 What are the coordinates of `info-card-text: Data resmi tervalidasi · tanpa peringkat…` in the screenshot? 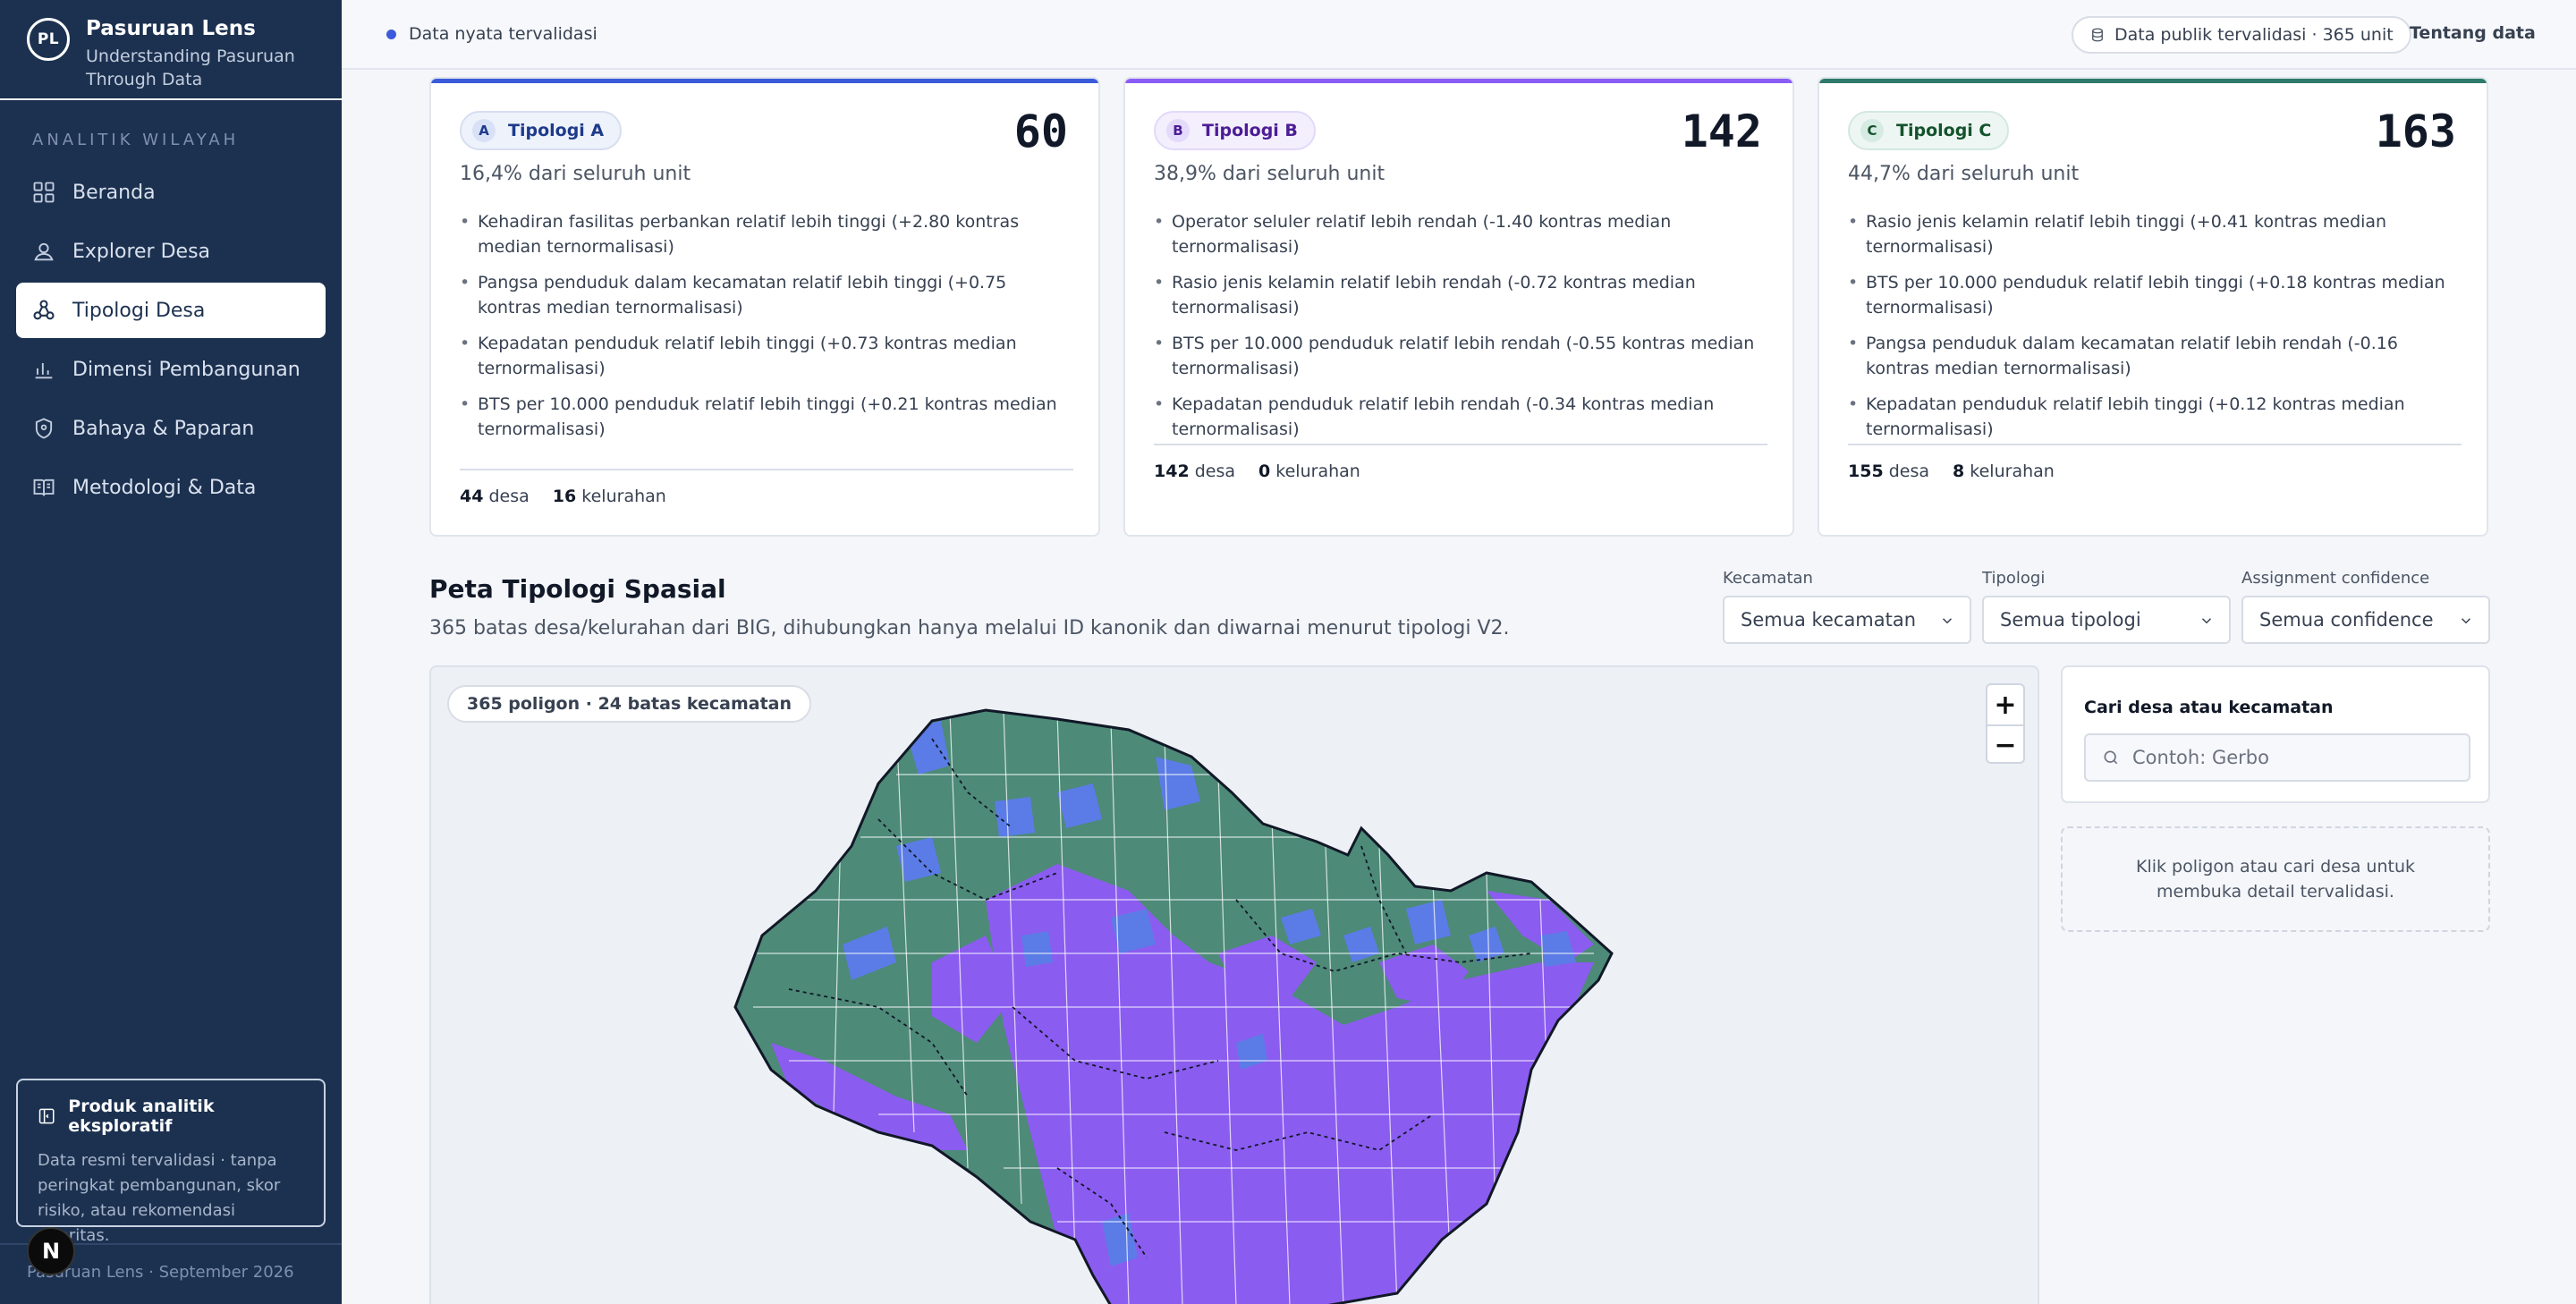 It's located at (159, 1198).